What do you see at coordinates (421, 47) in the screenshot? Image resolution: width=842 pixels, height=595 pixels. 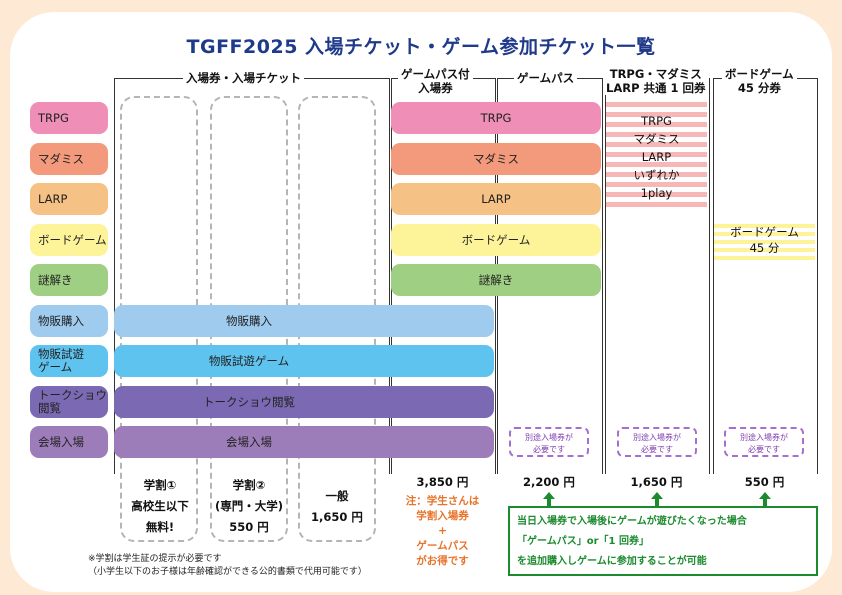 I see `page-title: TGFF2025 入場チケット・ゲーム参加チケット一覧` at bounding box center [421, 47].